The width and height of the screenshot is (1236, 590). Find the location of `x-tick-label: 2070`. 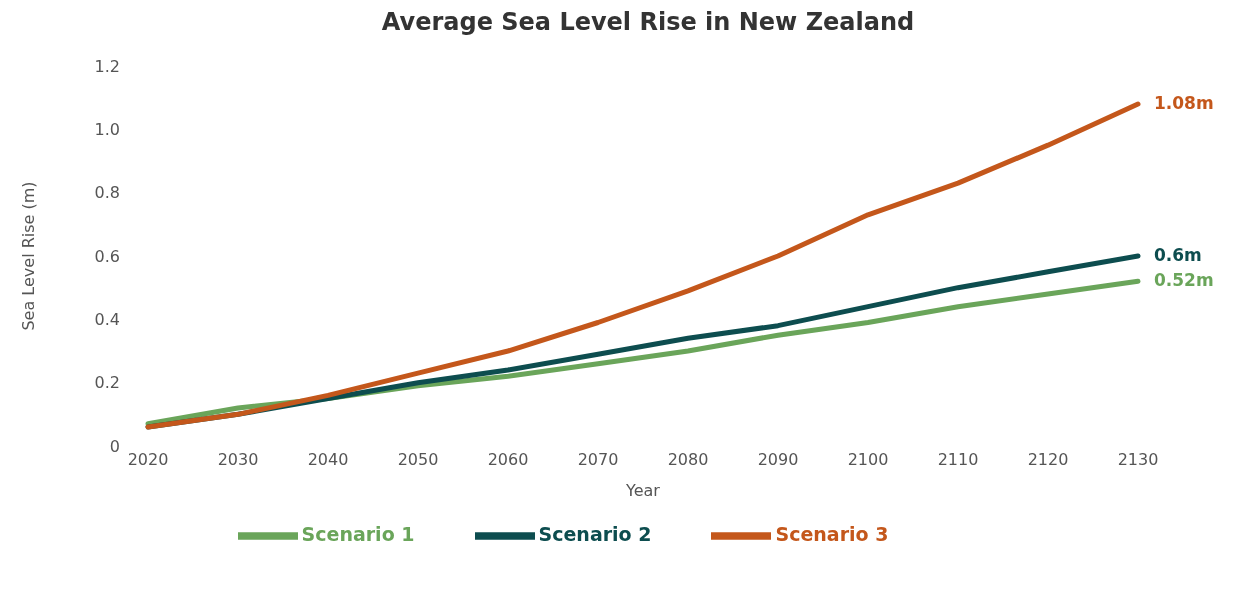

x-tick-label: 2070 is located at coordinates (598, 460).